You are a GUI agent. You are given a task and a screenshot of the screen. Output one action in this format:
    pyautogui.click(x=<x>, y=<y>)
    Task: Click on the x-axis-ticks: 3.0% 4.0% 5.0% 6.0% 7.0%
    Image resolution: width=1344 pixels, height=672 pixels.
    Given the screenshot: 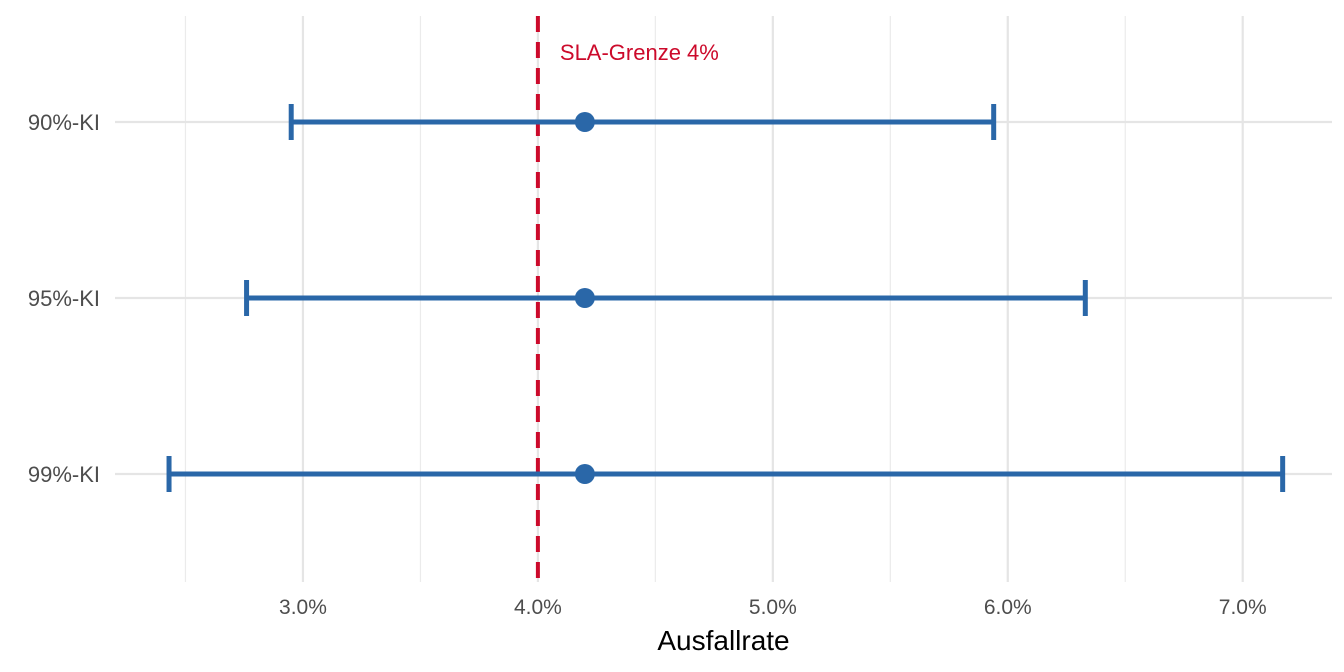 What is the action you would take?
    pyautogui.click(x=773, y=607)
    